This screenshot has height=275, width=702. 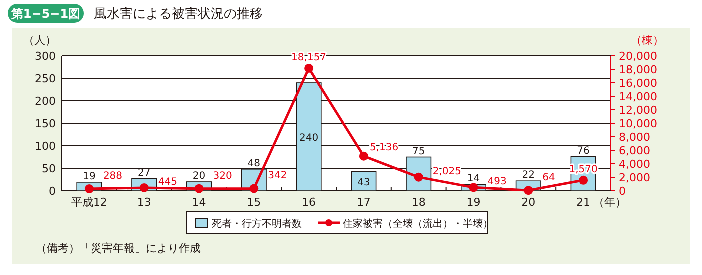 What do you see at coordinates (309, 138) in the screenshot?
I see `data-label: 240` at bounding box center [309, 138].